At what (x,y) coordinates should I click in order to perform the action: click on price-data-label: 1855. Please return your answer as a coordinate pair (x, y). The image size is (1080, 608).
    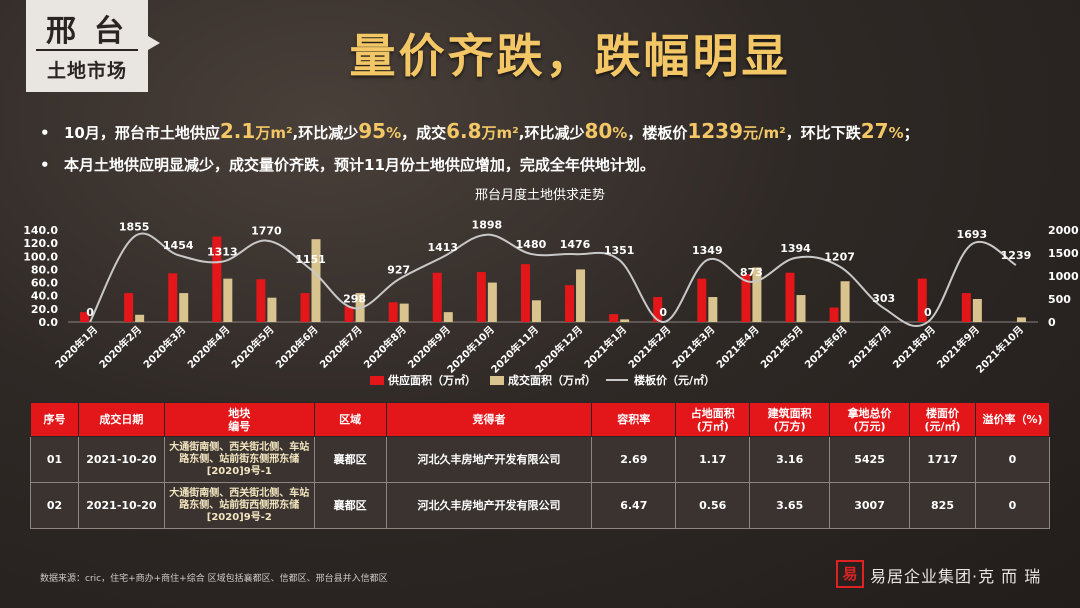
    Looking at the image, I should click on (134, 227).